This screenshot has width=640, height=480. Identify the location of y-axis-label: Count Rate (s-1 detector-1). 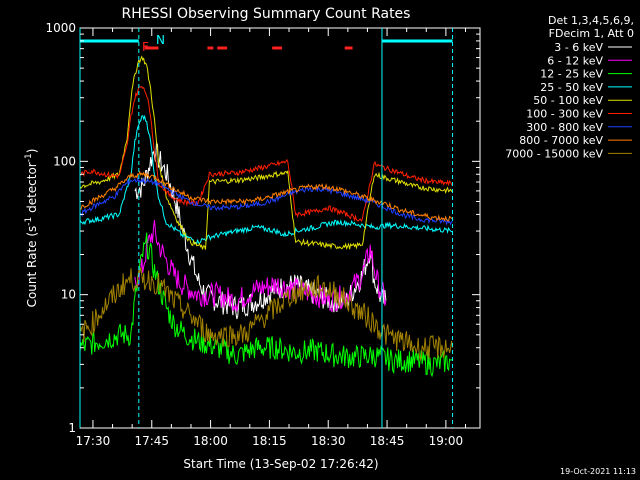
(31, 228).